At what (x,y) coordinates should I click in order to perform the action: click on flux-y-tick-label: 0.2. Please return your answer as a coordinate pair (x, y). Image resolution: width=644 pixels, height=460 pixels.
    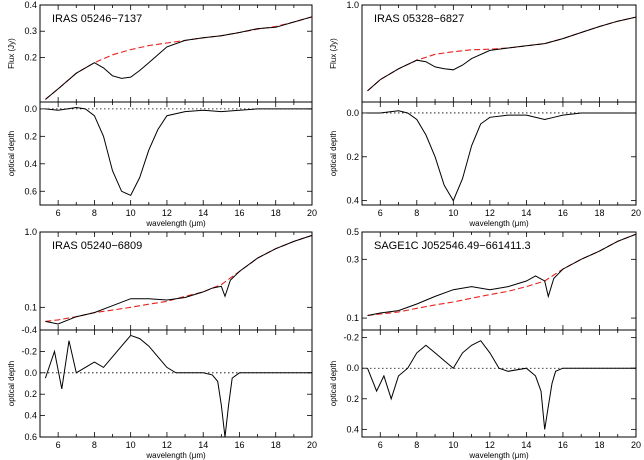
    Looking at the image, I should click on (30, 57).